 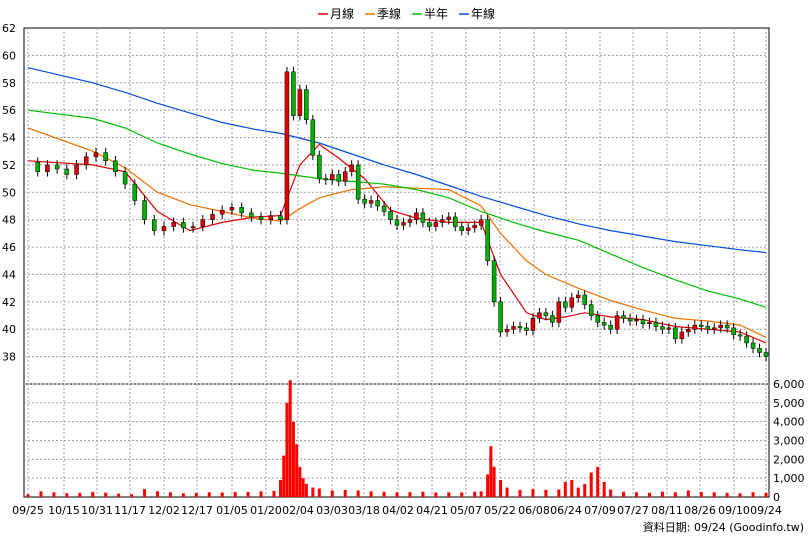 What do you see at coordinates (700, 510) in the screenshot?
I see `x-tick-label: 08/26` at bounding box center [700, 510].